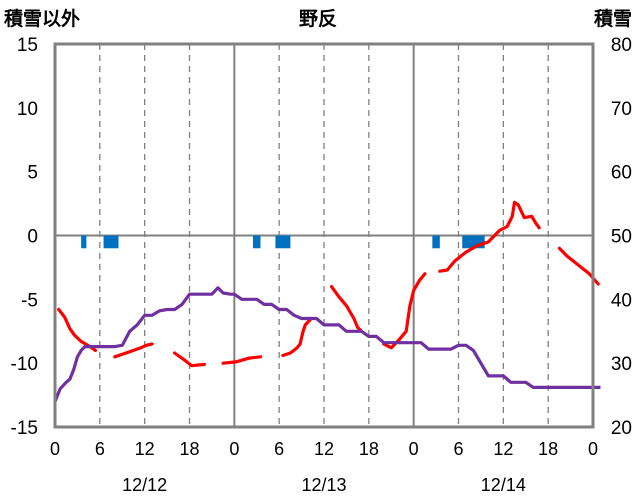 The width and height of the screenshot is (636, 501). What do you see at coordinates (32, 237) in the screenshot?
I see `y-left-tick-label: 0` at bounding box center [32, 237].